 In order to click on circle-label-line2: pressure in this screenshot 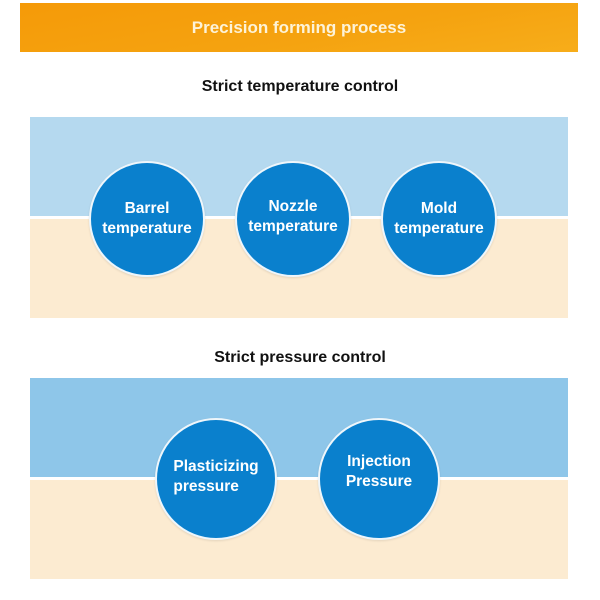, I will do `click(206, 486)`.